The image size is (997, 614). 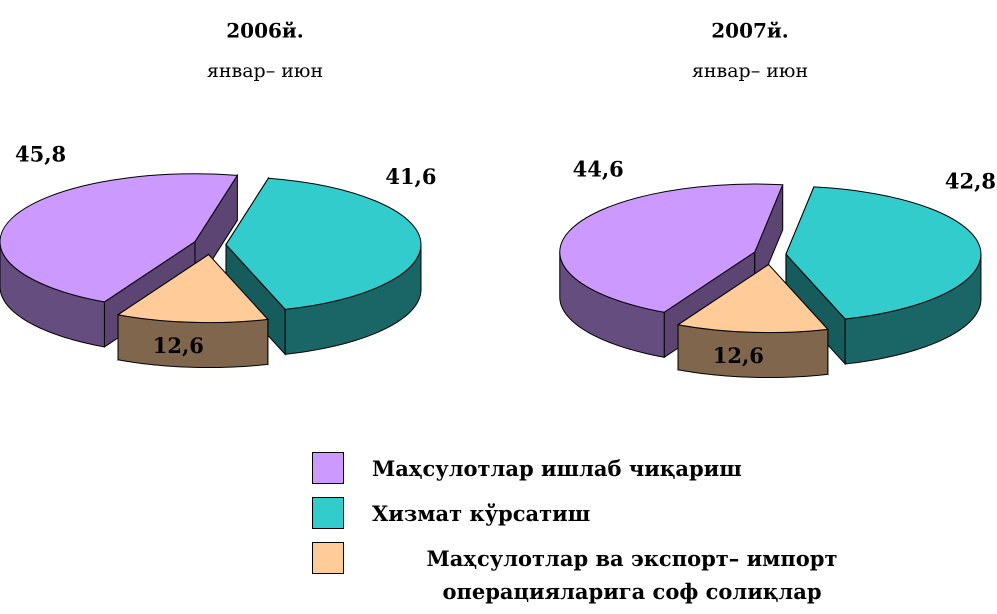 What do you see at coordinates (557, 468) in the screenshot?
I see `legend-label: Маҳсулотлар ишлаб чиқариш` at bounding box center [557, 468].